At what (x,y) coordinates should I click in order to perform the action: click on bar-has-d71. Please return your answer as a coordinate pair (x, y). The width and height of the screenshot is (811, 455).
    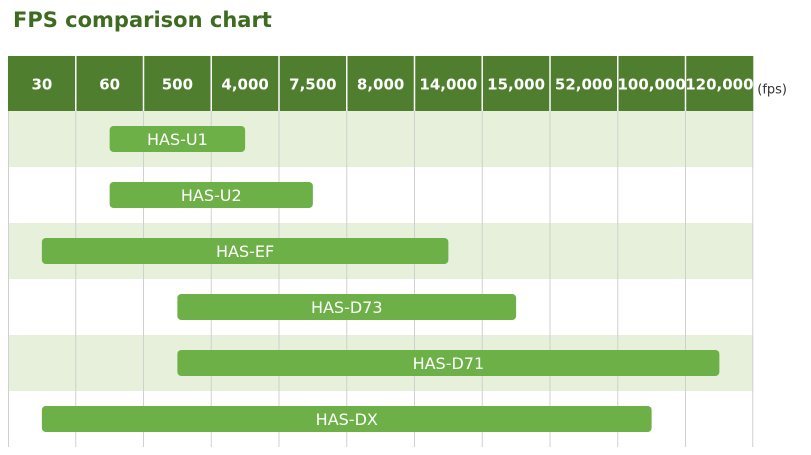
    Looking at the image, I should click on (448, 363).